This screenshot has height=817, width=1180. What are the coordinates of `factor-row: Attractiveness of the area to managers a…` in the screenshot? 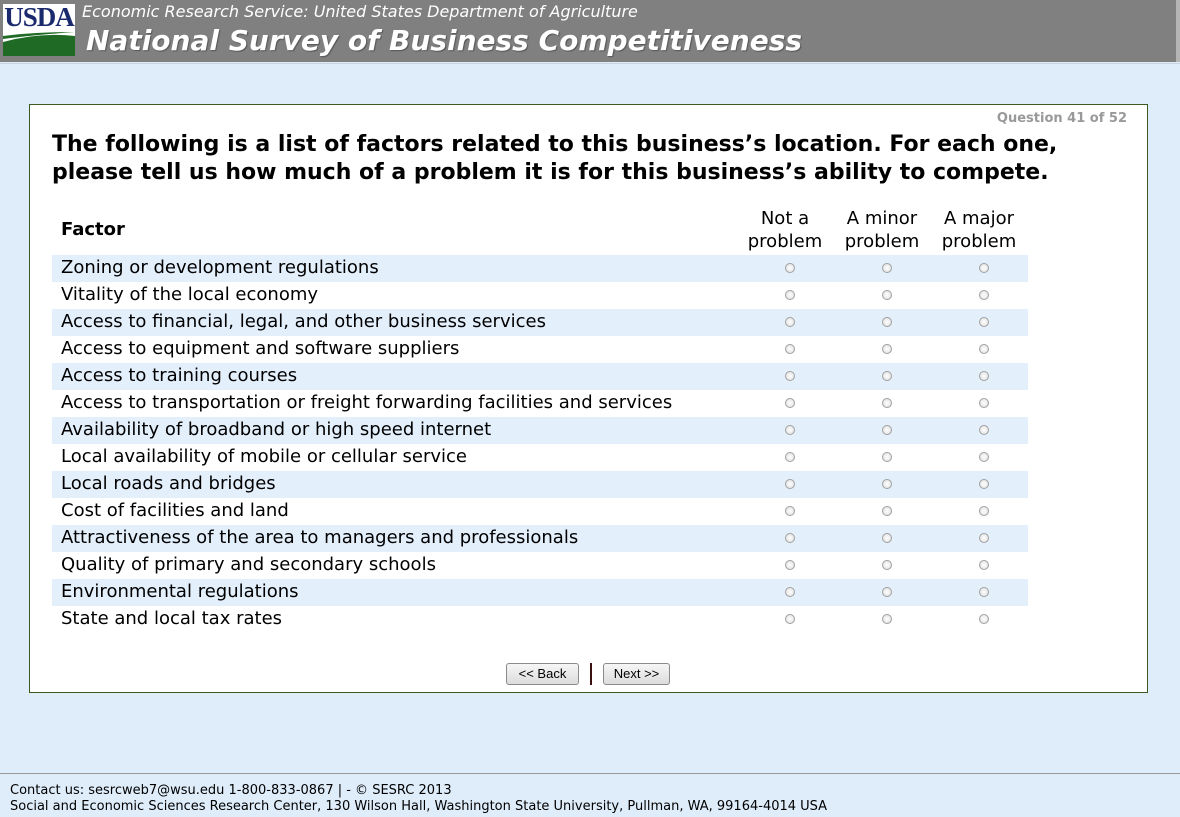 It's located at (540, 538).